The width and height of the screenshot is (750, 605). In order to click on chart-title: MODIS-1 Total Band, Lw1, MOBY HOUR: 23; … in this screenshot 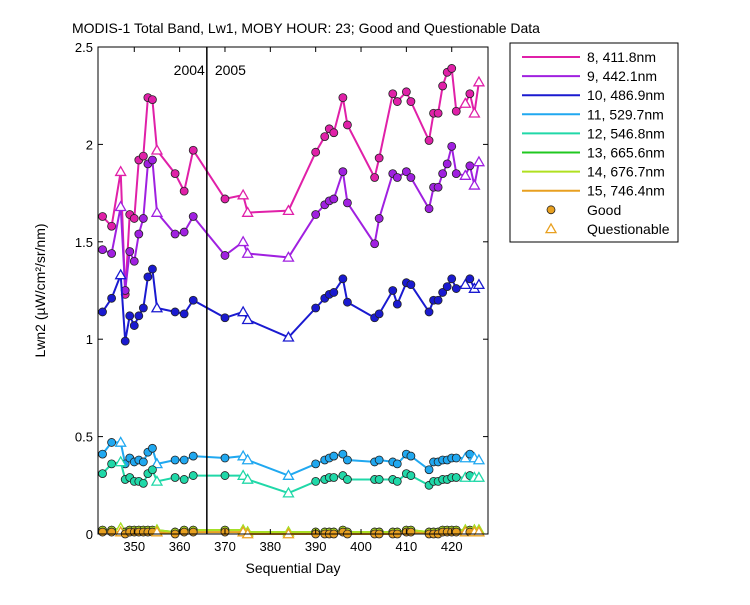, I will do `click(306, 28)`.